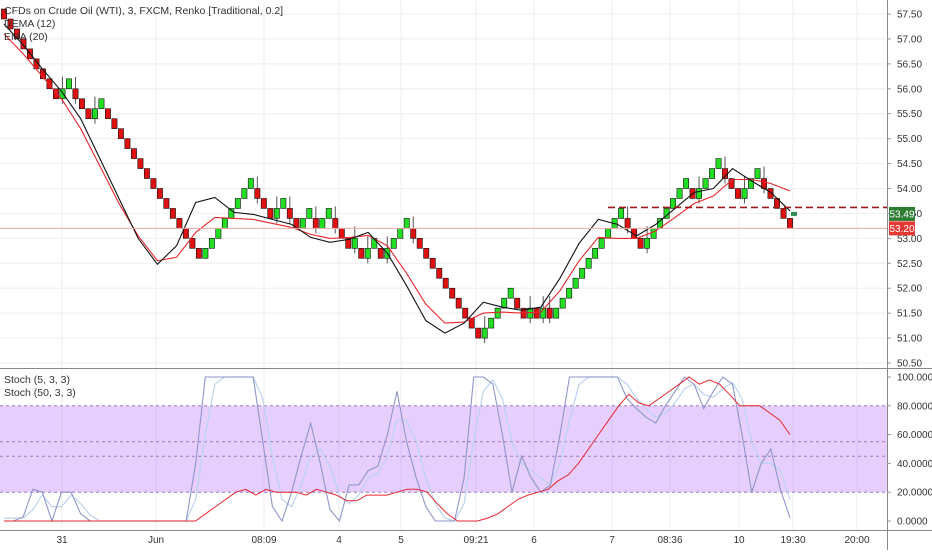  I want to click on current-marker, so click(794, 213).